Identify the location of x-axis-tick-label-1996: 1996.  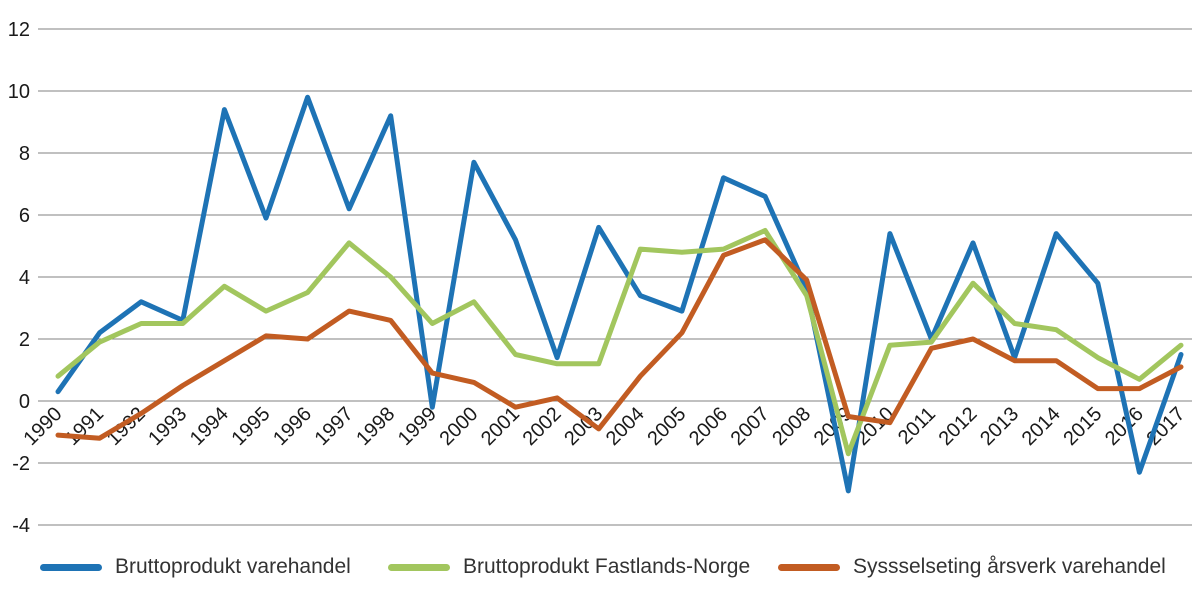
(292, 426).